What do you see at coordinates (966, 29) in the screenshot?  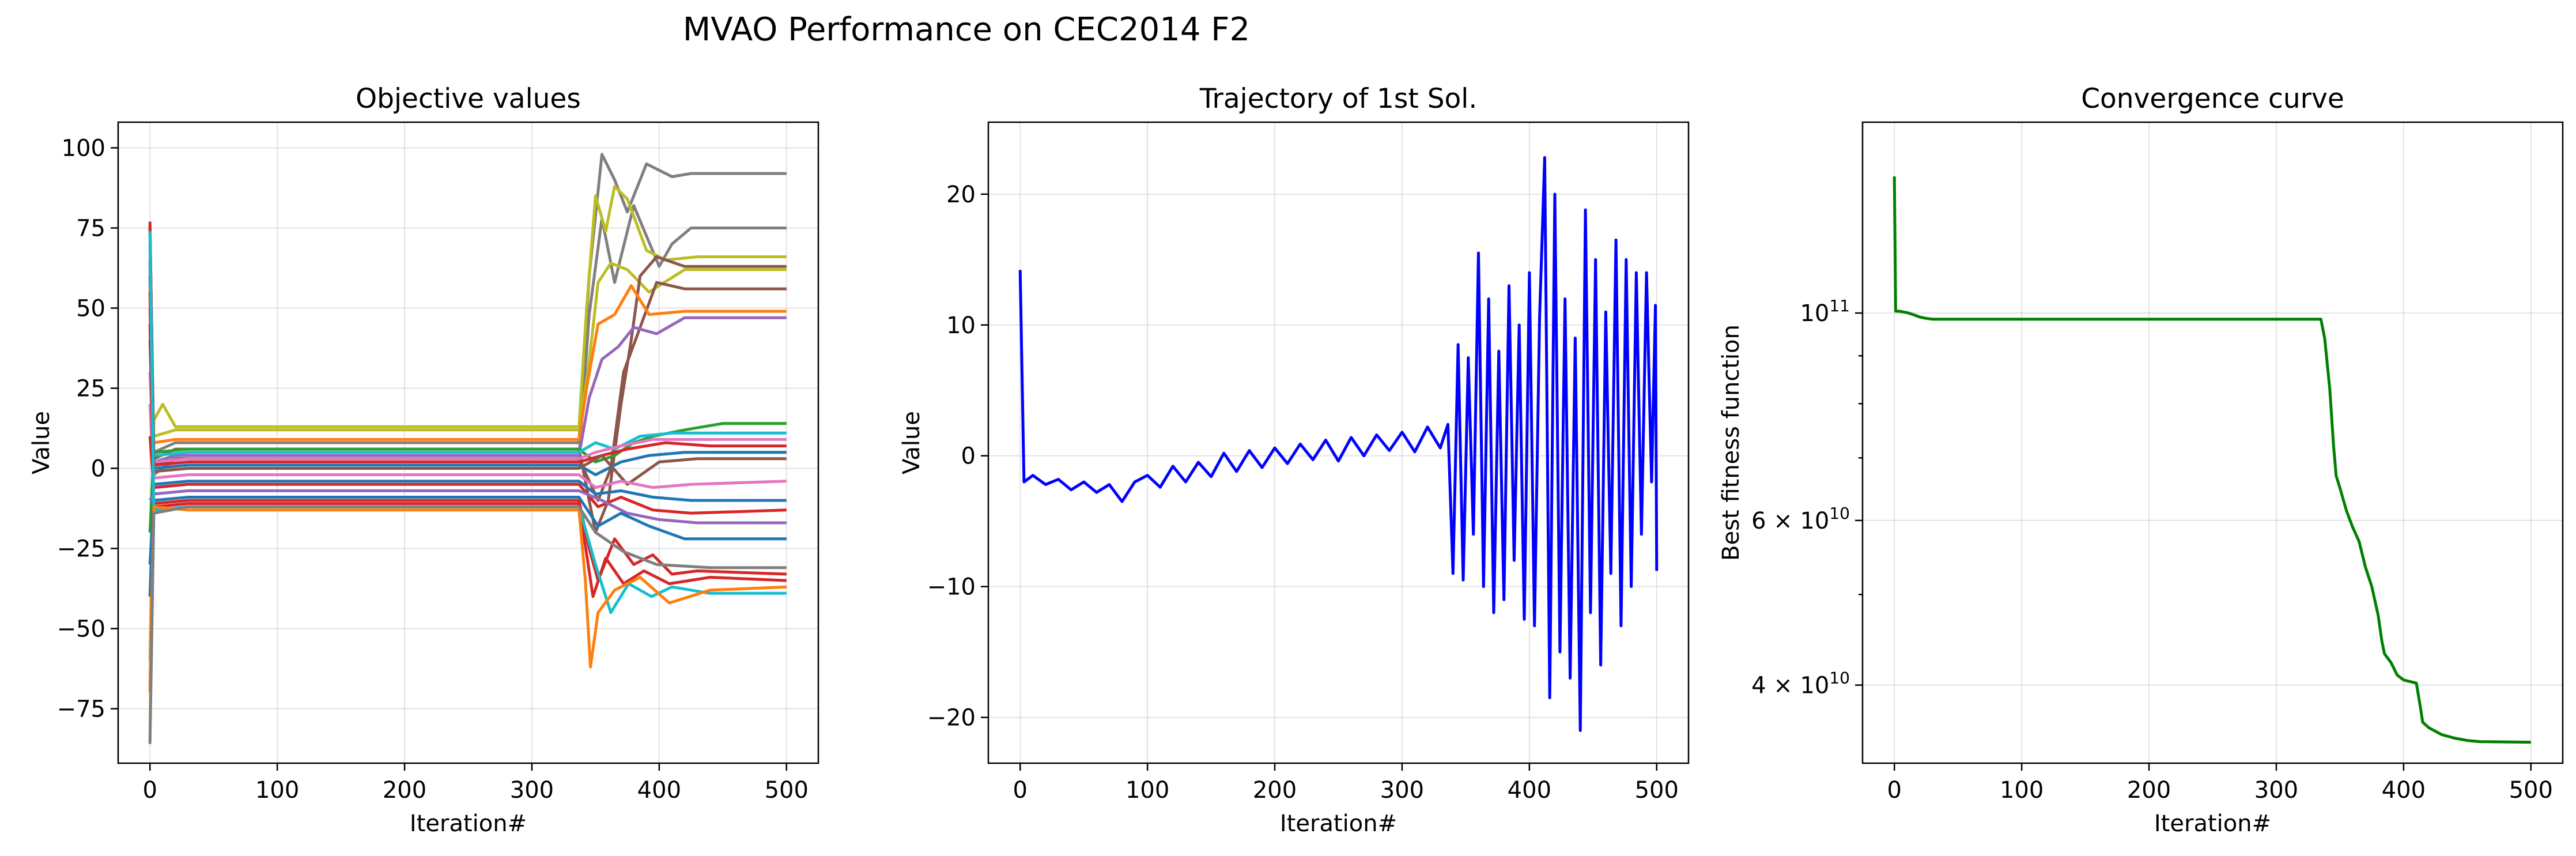 I see `figure-title: MVAO Performance on CEC2014 F2` at bounding box center [966, 29].